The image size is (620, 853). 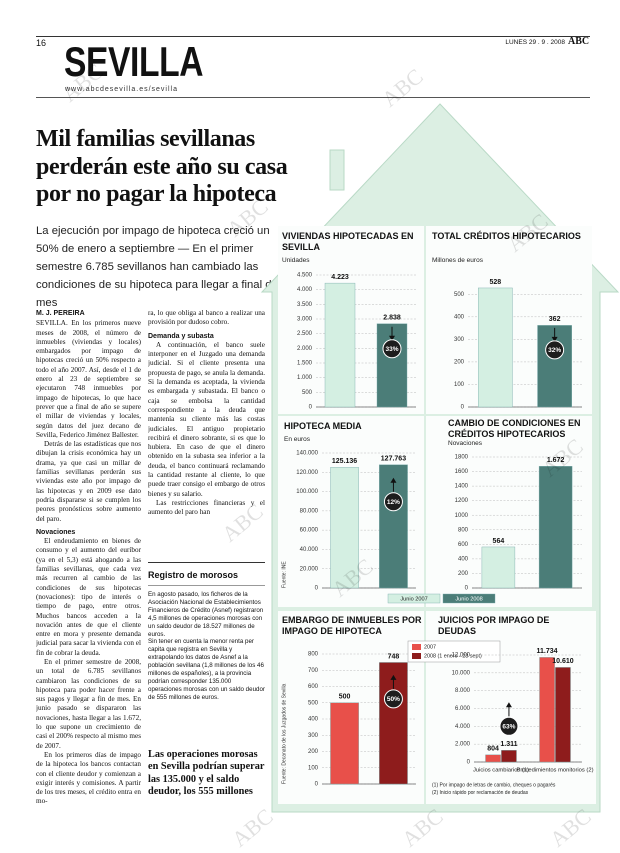 I want to click on value-label: 748, so click(x=394, y=656).